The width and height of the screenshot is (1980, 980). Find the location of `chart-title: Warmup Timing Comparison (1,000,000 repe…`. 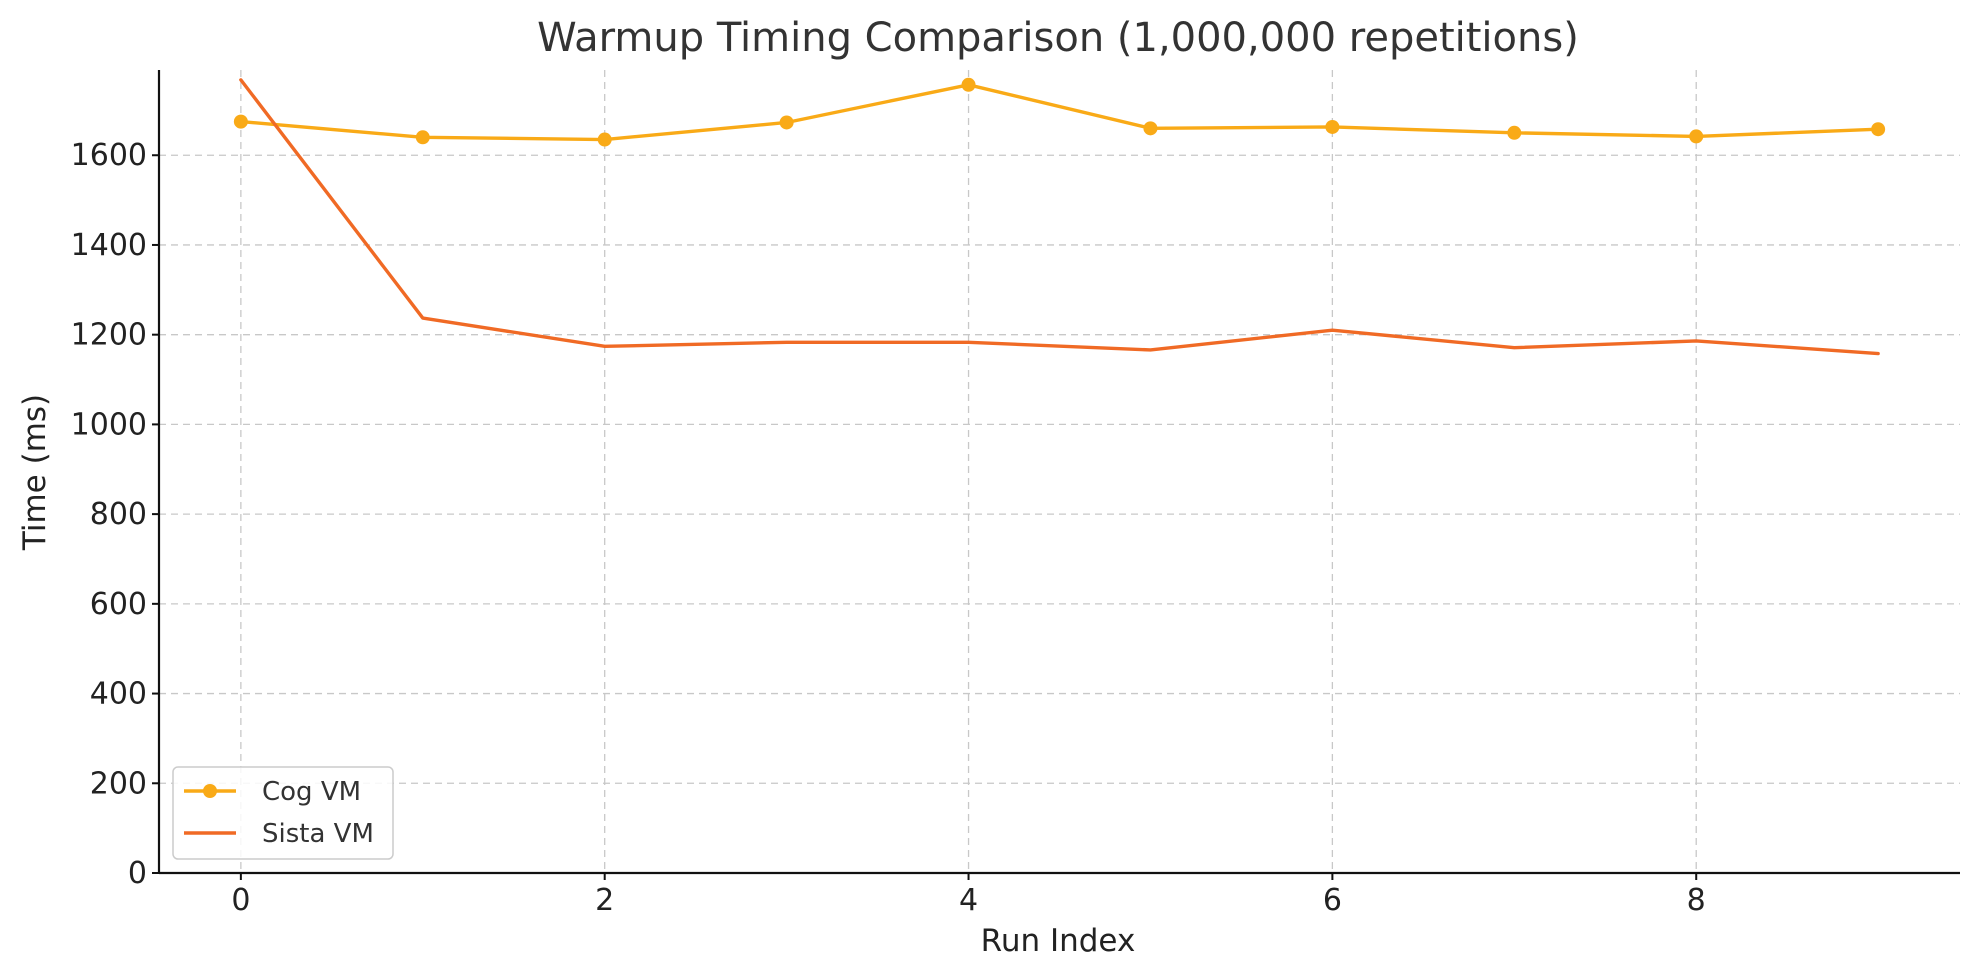

chart-title: Warmup Timing Comparison (1,000,000 repe… is located at coordinates (1058, 38).